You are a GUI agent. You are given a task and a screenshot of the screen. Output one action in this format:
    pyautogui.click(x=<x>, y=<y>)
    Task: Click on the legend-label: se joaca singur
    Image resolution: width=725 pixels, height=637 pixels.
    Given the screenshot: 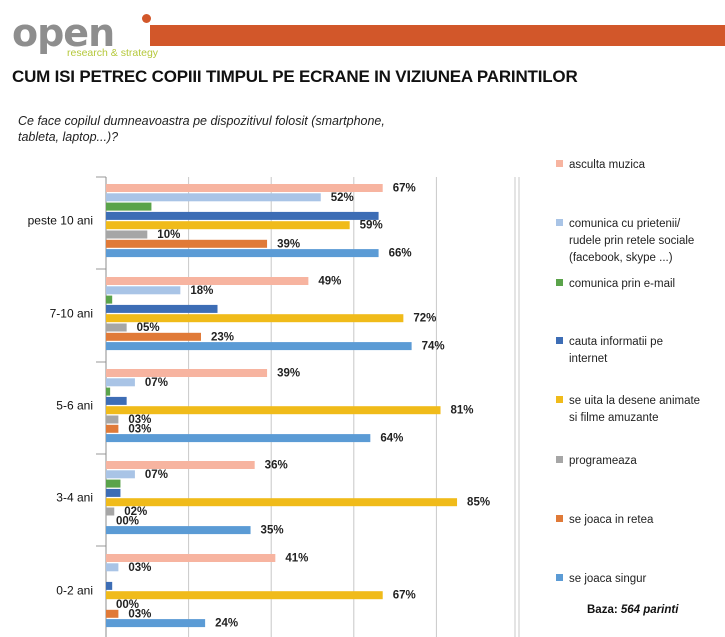 What is the action you would take?
    pyautogui.click(x=608, y=579)
    